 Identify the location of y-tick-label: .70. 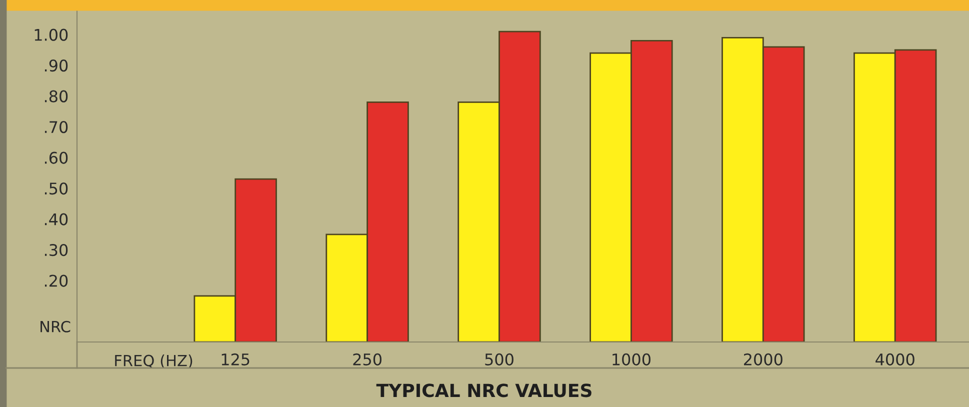
(56, 127).